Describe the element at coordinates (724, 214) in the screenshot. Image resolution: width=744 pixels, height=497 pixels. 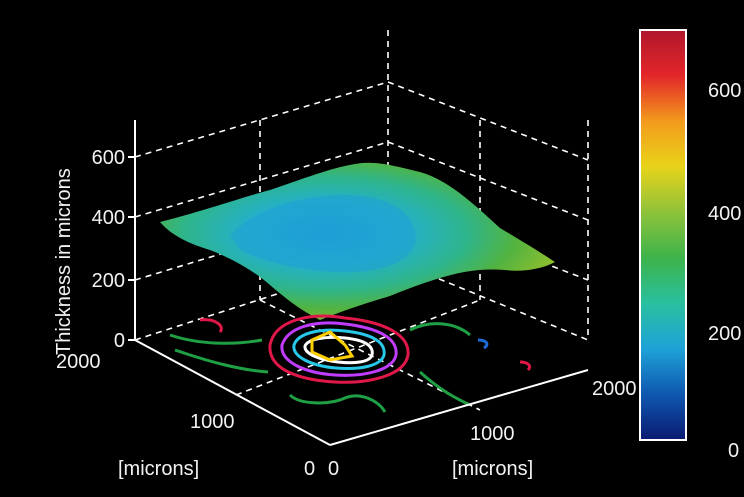
I see `colorbar-tick-label: 400` at that location.